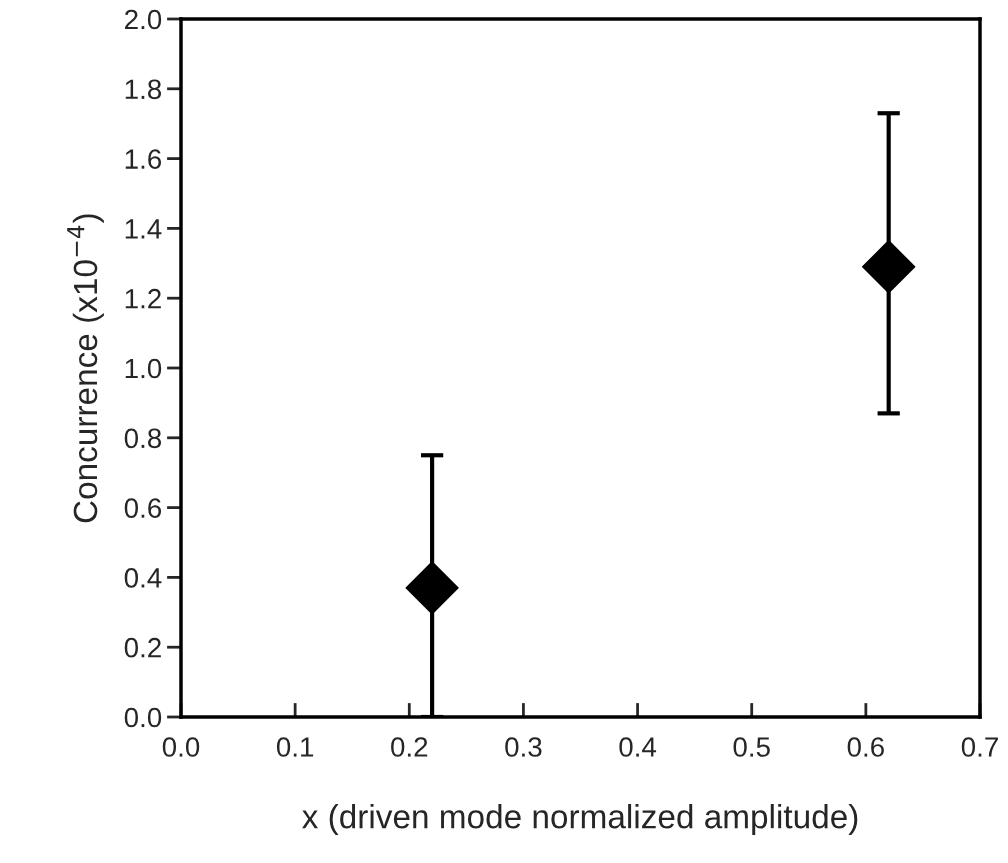 The height and width of the screenshot is (863, 1008). What do you see at coordinates (143, 508) in the screenshot?
I see `y-tick-label: 0.6` at bounding box center [143, 508].